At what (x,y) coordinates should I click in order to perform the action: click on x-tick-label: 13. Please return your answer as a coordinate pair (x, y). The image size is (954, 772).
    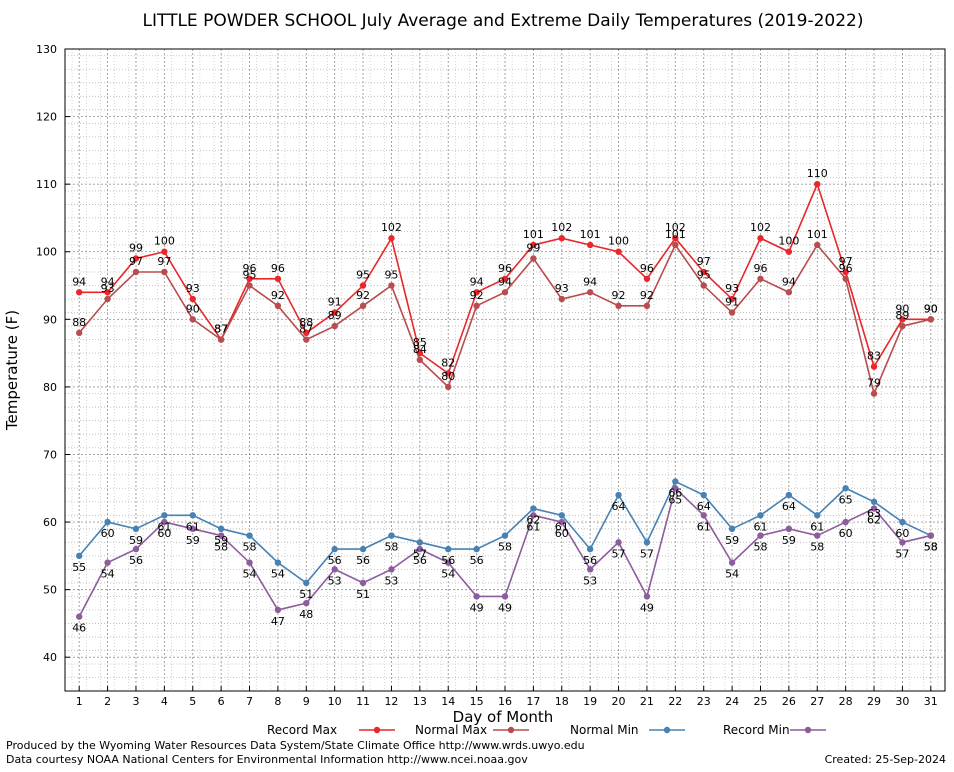
    Looking at the image, I should click on (420, 701).